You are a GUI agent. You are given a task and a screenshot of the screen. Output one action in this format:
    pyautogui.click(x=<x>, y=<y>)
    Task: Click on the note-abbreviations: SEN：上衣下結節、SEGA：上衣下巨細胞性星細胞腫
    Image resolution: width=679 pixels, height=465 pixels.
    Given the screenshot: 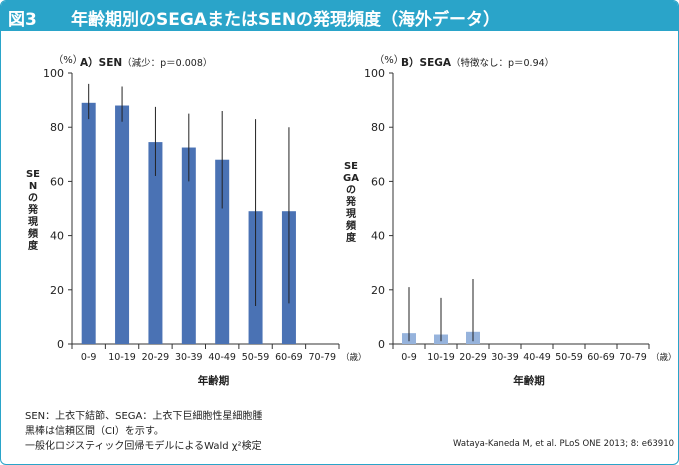 What is the action you would take?
    pyautogui.click(x=144, y=416)
    